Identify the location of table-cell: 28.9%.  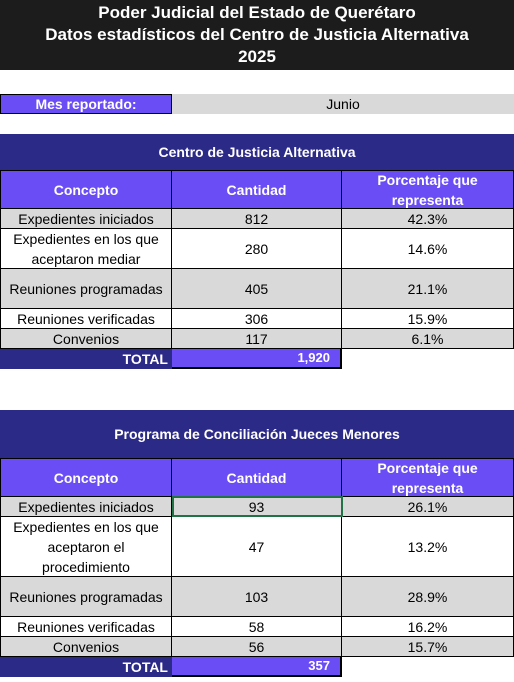
(428, 597).